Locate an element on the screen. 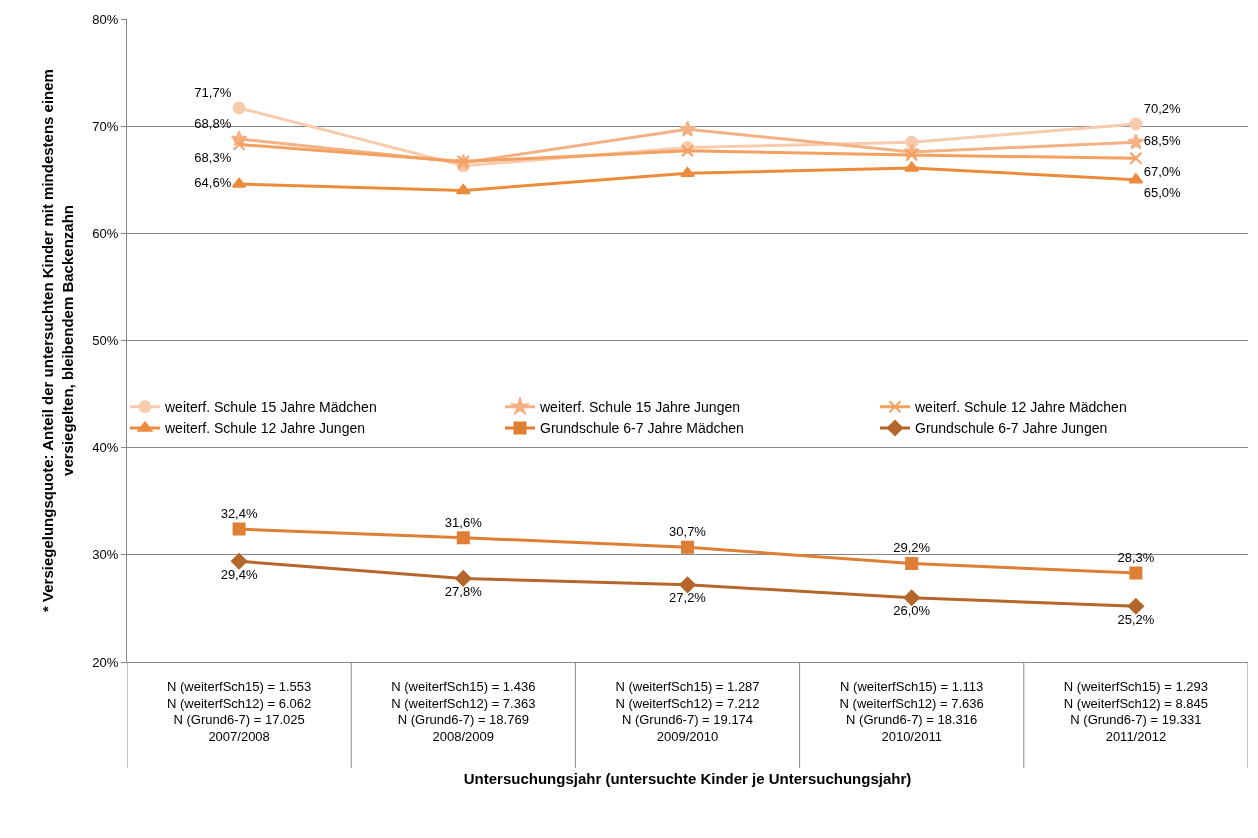  data-label: 68,3% is located at coordinates (213, 158).